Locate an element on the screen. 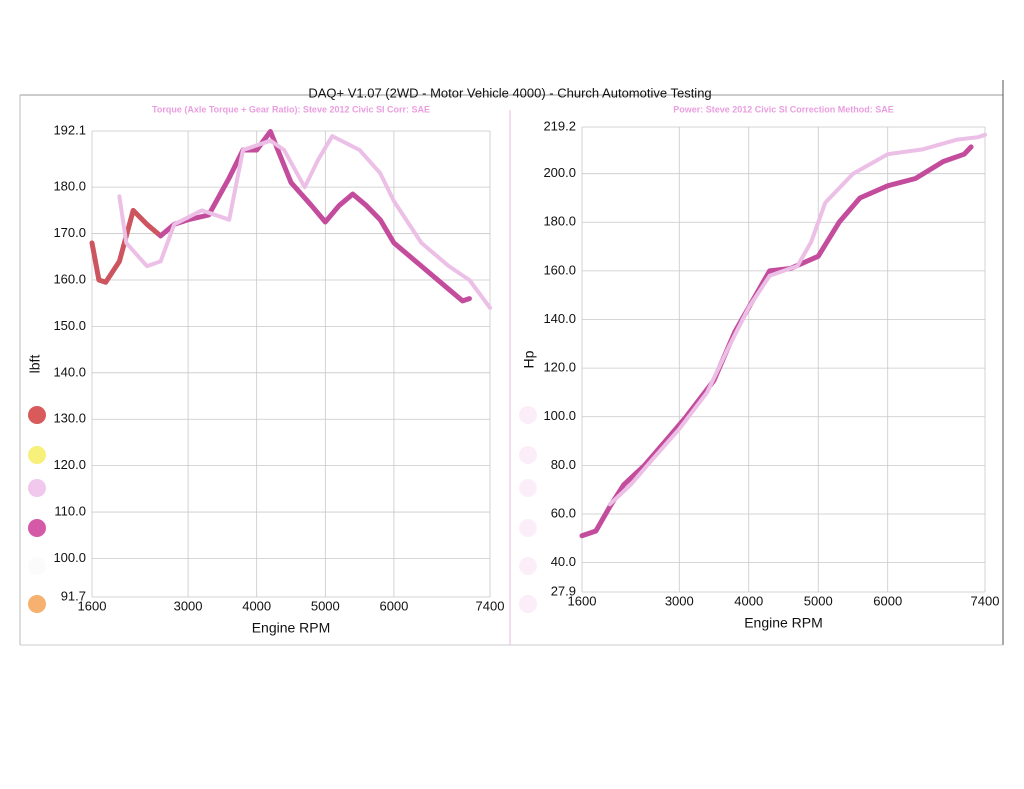 This screenshot has width=1024, height=789. y-tick-label: 150.0 is located at coordinates (69, 325).